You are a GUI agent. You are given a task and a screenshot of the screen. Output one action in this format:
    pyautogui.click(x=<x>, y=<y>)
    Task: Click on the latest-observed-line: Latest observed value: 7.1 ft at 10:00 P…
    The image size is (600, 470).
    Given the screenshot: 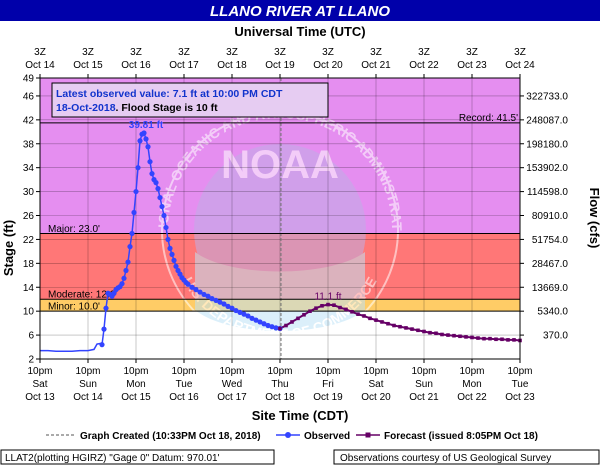 What is the action you would take?
    pyautogui.click(x=169, y=94)
    